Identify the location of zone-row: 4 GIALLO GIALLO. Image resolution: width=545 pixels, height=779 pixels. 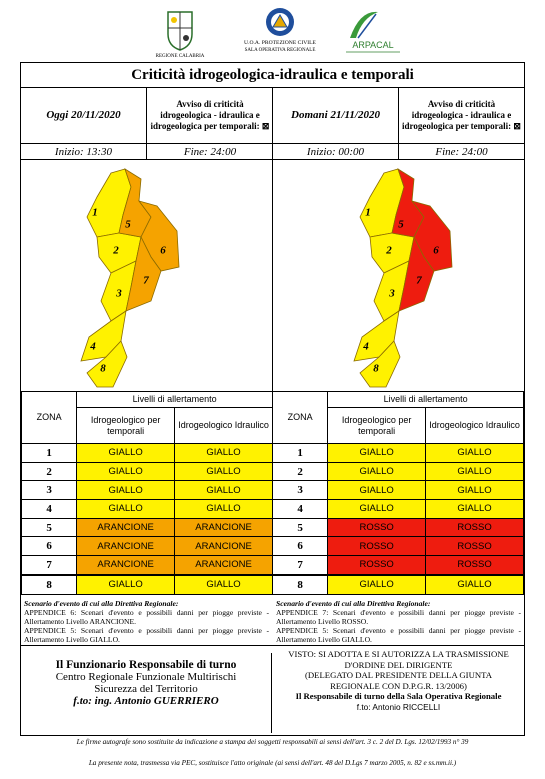
(397, 509).